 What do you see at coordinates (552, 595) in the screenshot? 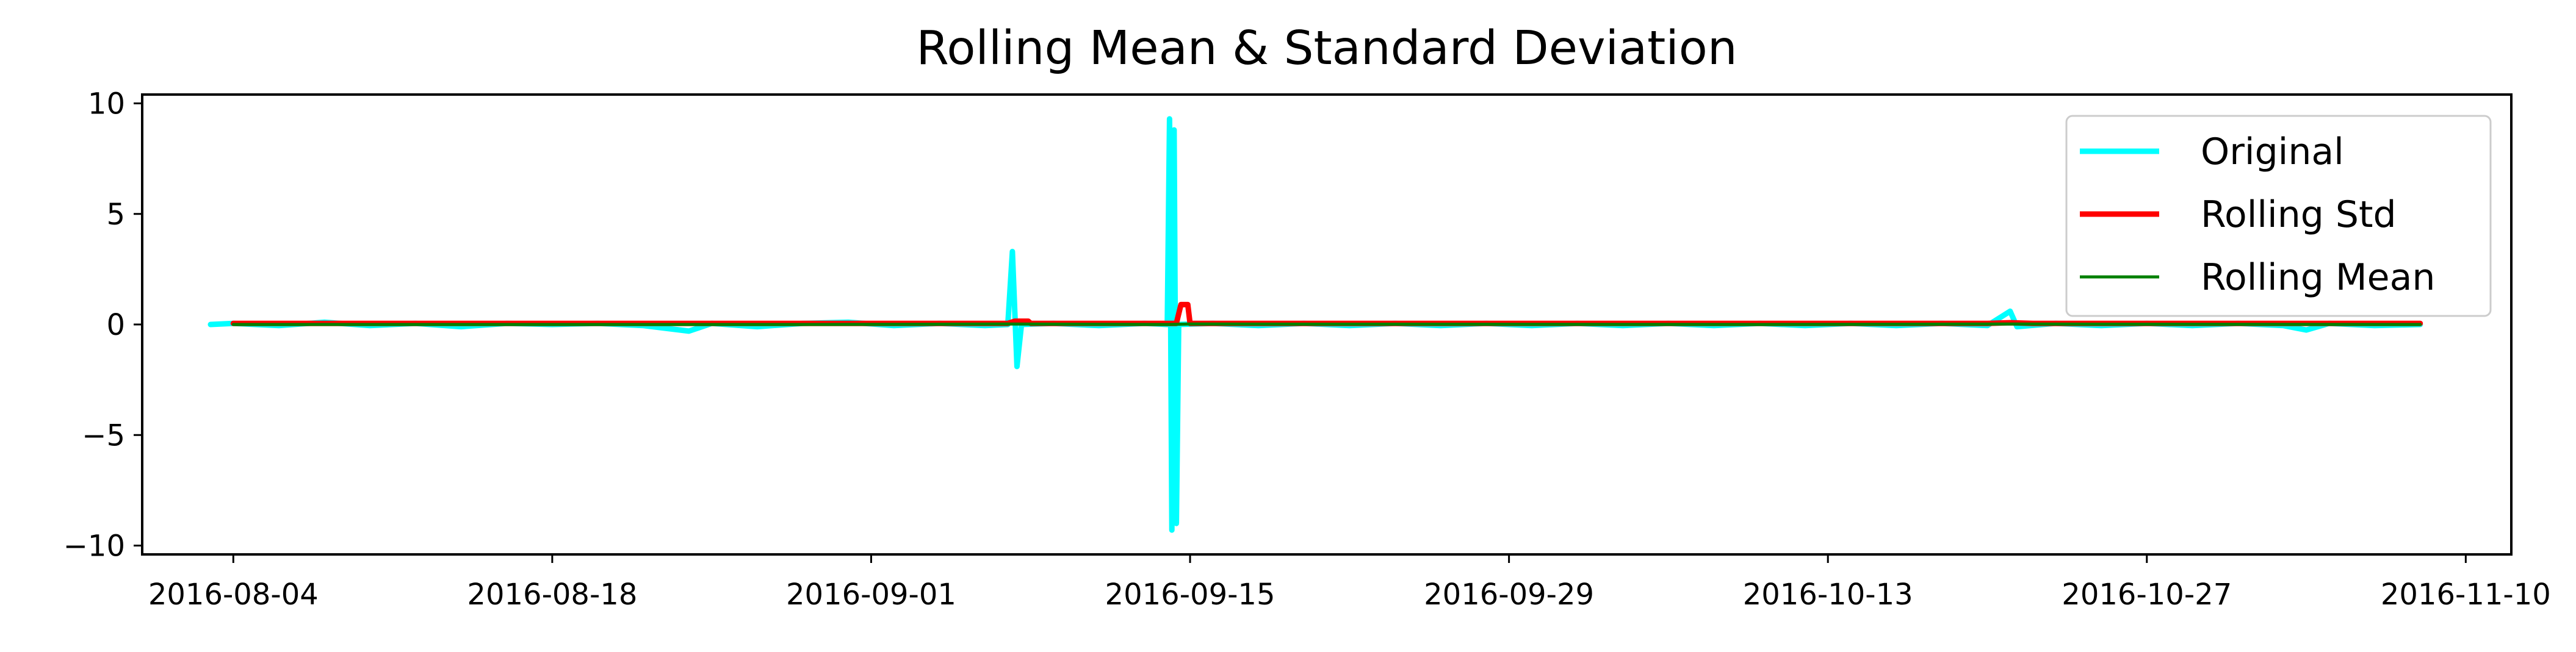
I see `x-tick-label: 2016-08-18` at bounding box center [552, 595].